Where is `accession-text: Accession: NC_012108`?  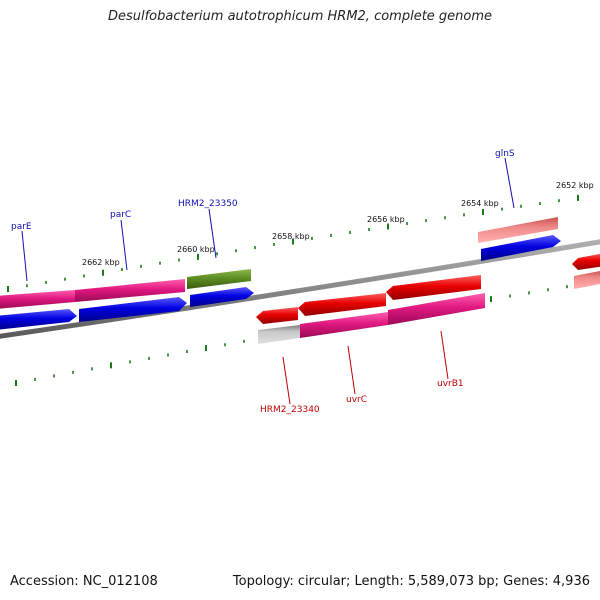 accession-text: Accession: NC_012108 is located at coordinates (84, 581).